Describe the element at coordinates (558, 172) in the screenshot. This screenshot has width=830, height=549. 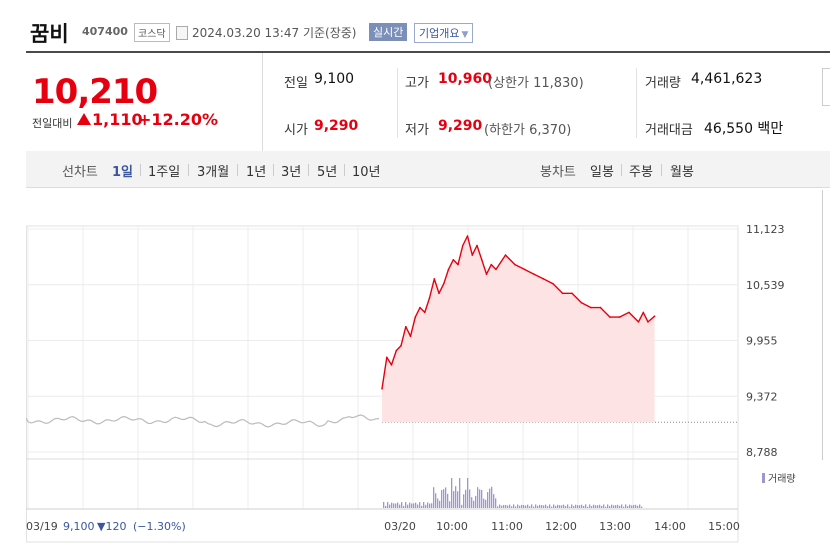
I see `candle-chart-label: 봉차트` at that location.